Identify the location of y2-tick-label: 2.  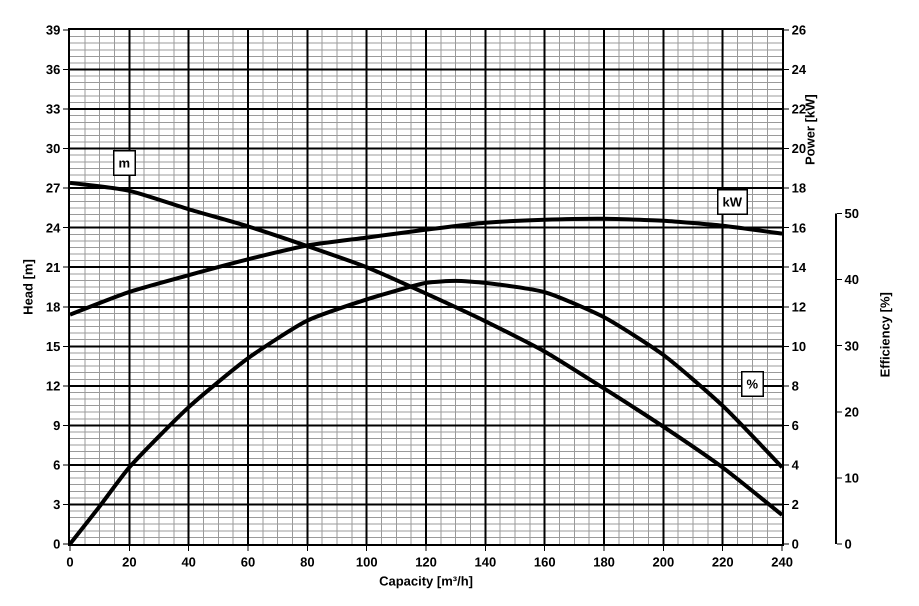
(795, 504).